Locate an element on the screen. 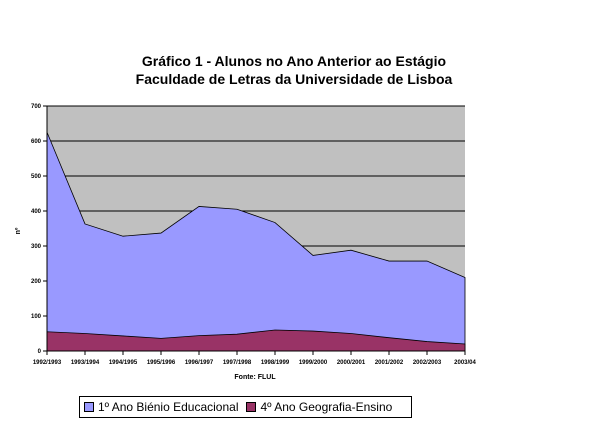  y-tick-label: 0 is located at coordinates (40, 352).